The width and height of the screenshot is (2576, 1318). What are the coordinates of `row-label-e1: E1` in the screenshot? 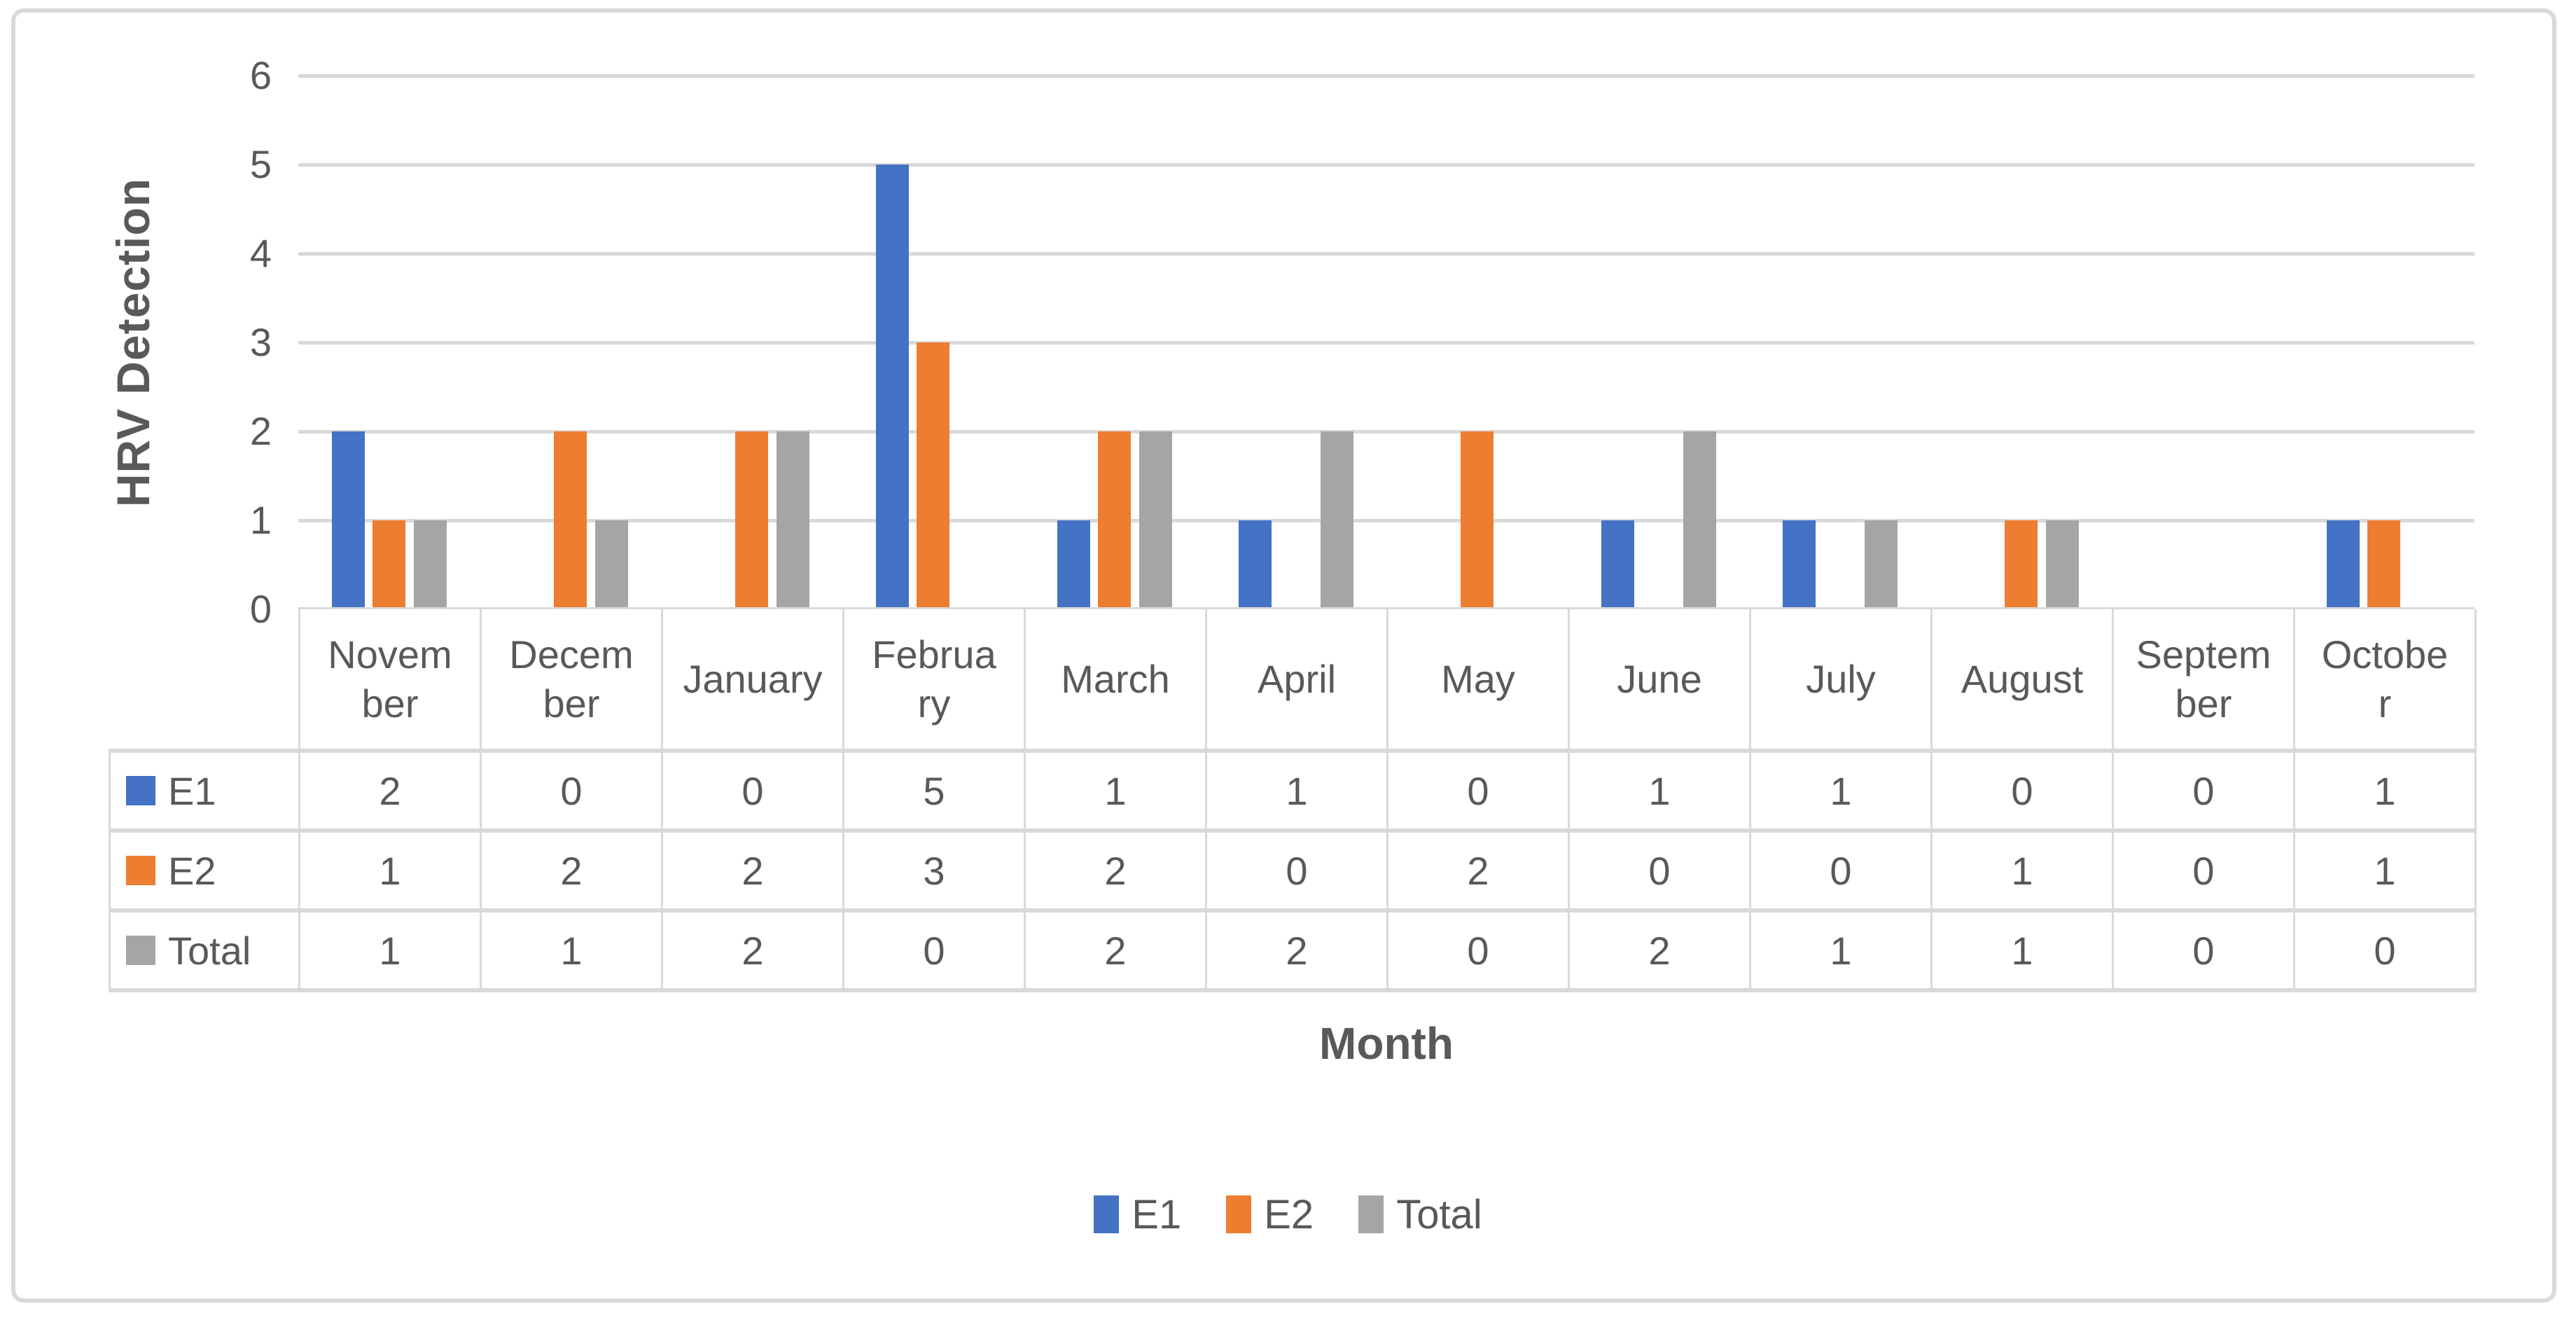 It's located at (204, 791).